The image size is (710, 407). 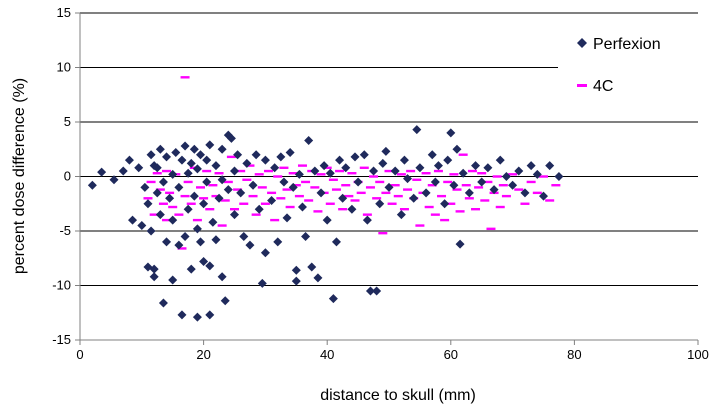 I want to click on y-tick-labels: -15 -10 -5 0 5 10 15, so click(x=61, y=176).